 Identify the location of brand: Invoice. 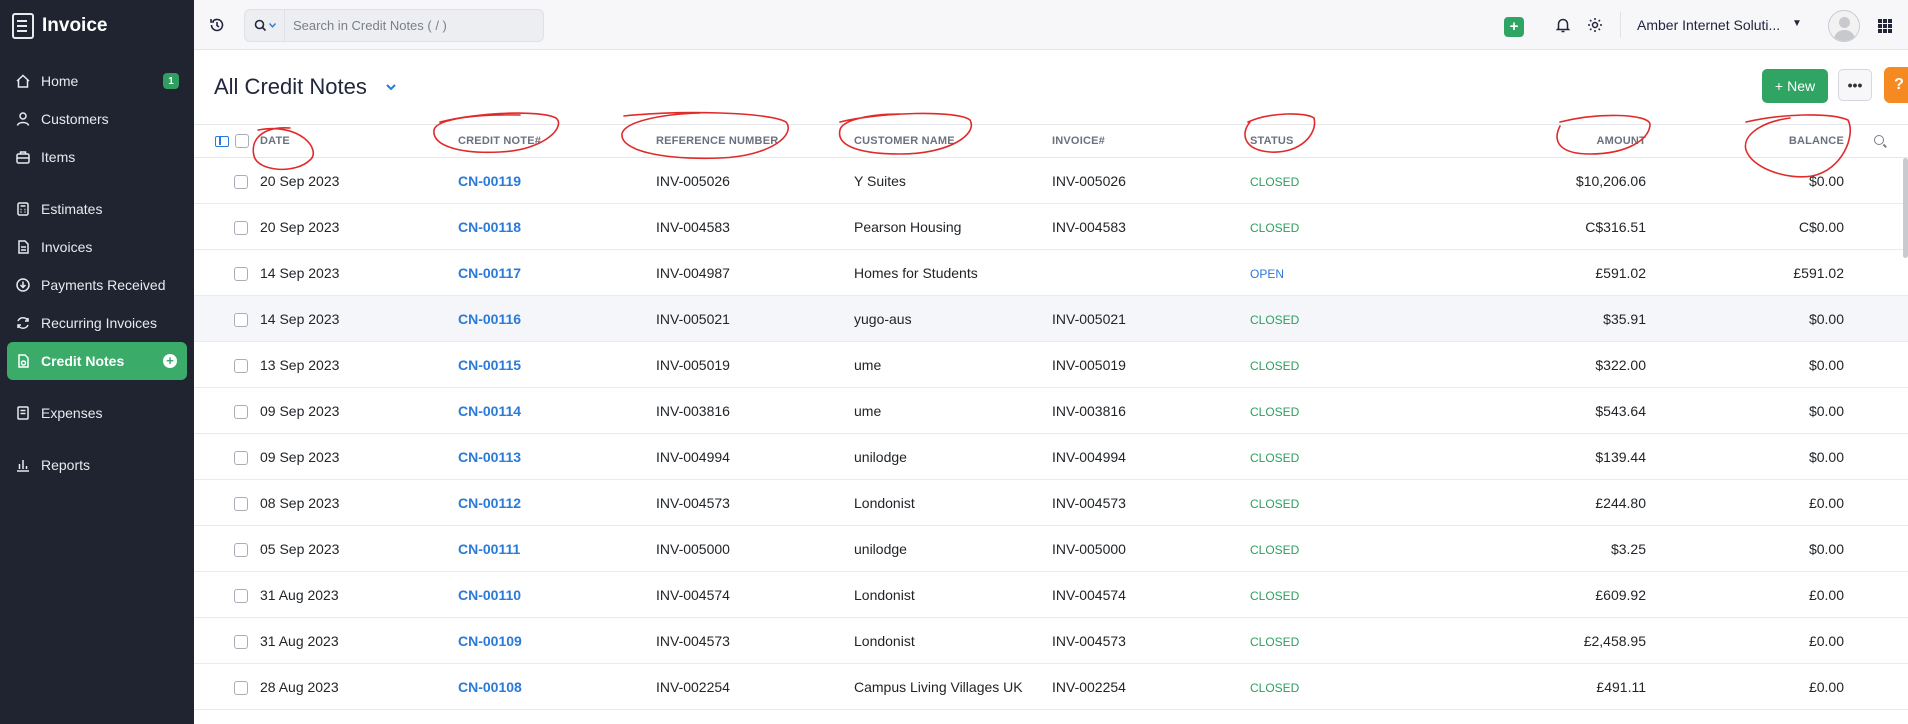
(97, 26).